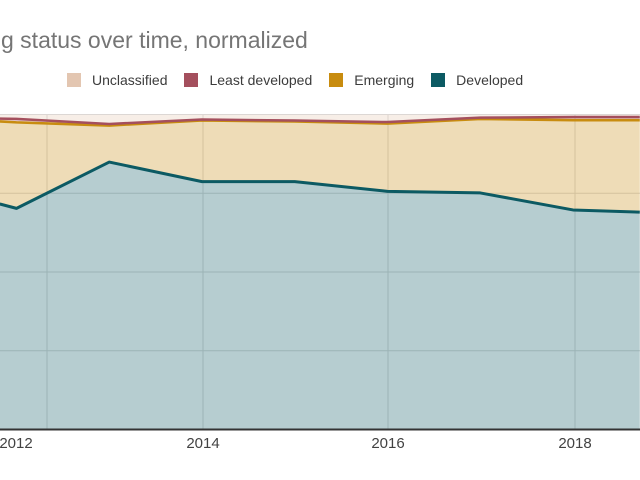 The image size is (640, 480). What do you see at coordinates (130, 80) in the screenshot?
I see `legend-label: Unclassified` at bounding box center [130, 80].